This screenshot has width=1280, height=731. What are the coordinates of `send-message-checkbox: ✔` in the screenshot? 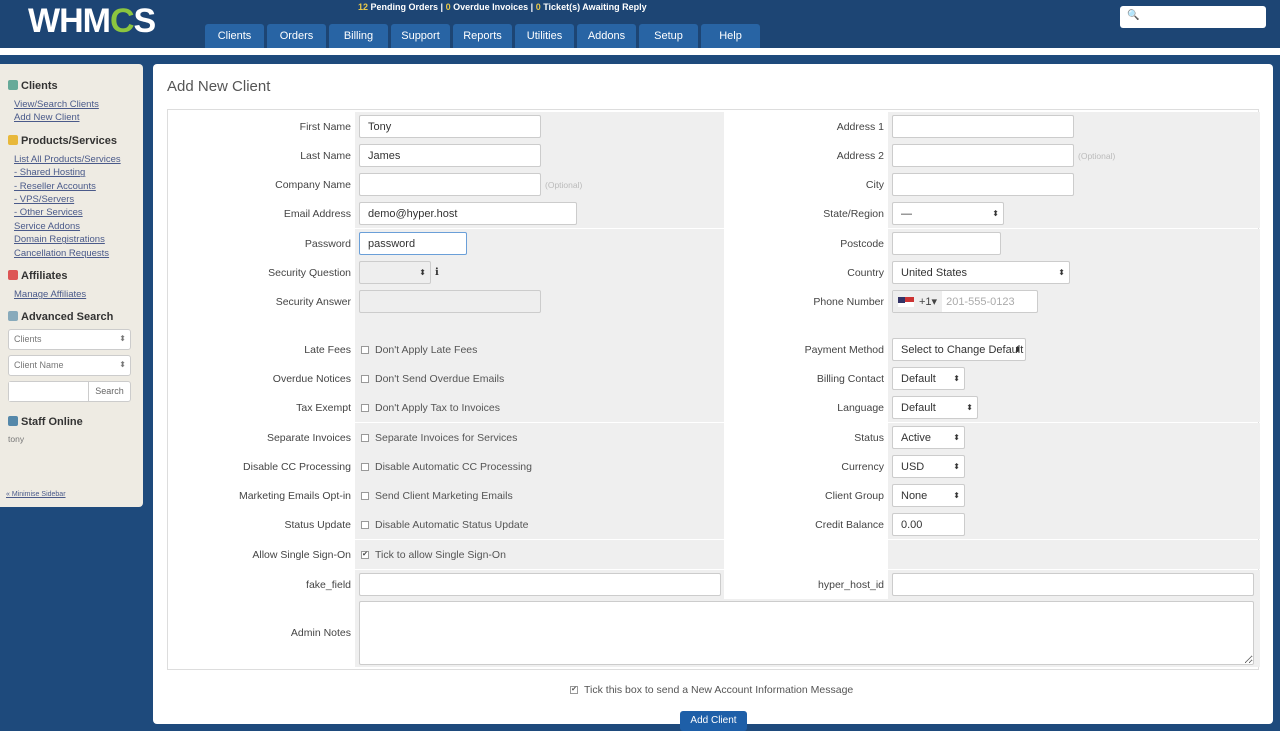 It's located at (574, 690).